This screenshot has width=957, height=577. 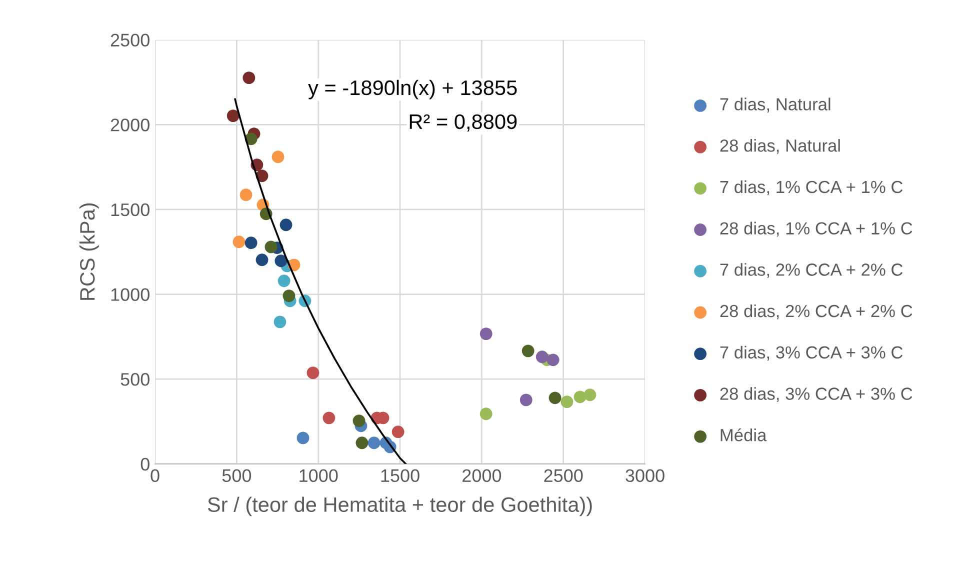 What do you see at coordinates (811, 188) in the screenshot?
I see `legend-label: 7 dias, 1% CCA + 1% C` at bounding box center [811, 188].